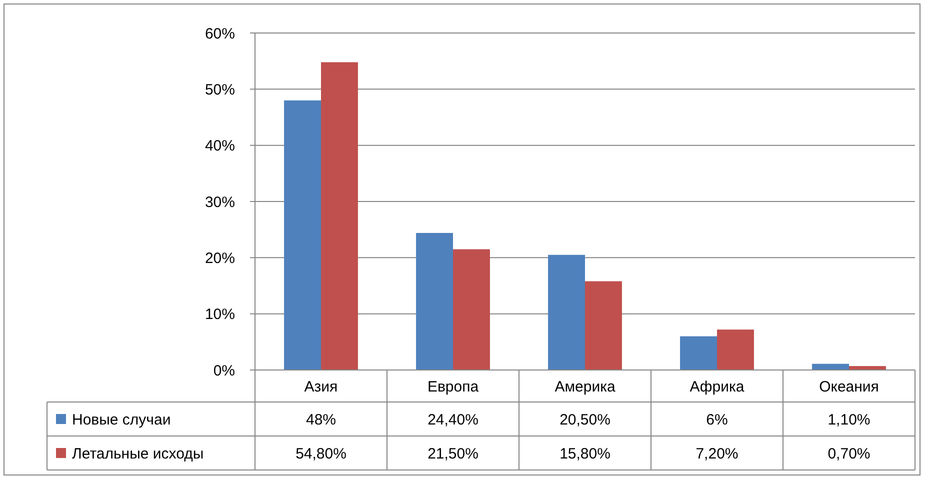  What do you see at coordinates (849, 387) in the screenshot?
I see `x-tick-label: Океания` at bounding box center [849, 387].